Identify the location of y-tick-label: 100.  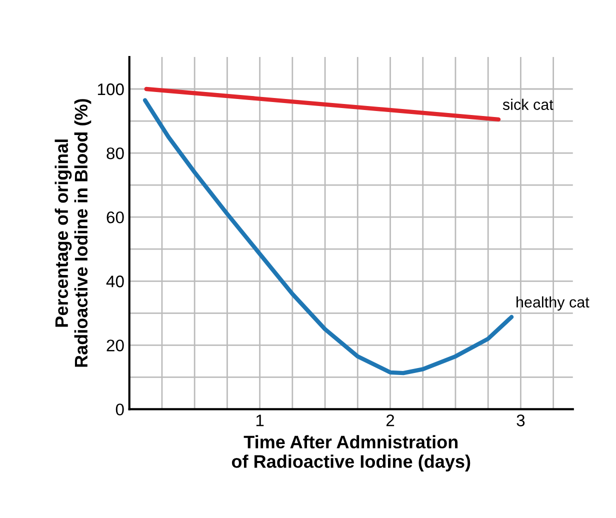
(111, 89).